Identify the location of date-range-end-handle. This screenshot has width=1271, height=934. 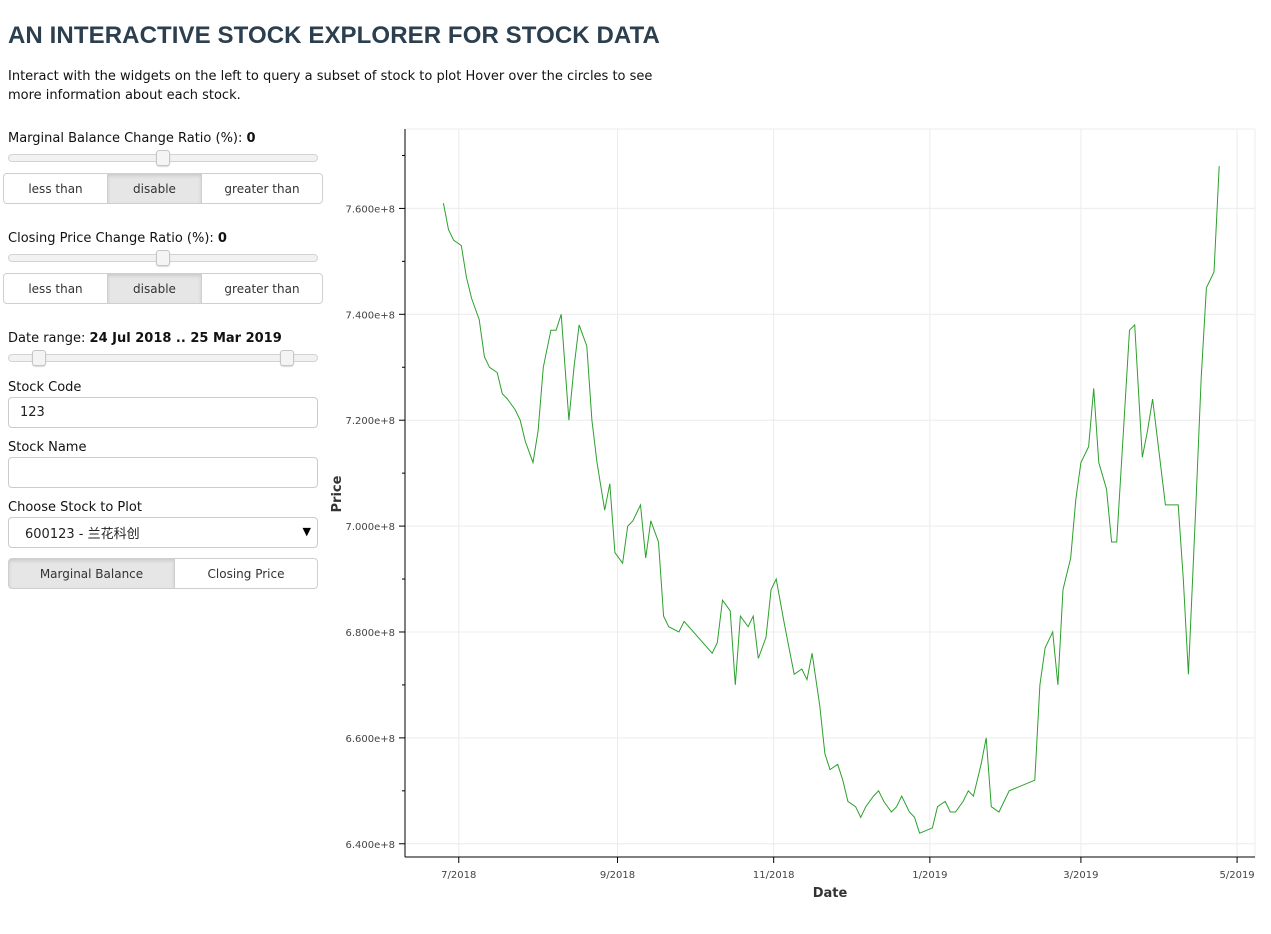
(287, 358).